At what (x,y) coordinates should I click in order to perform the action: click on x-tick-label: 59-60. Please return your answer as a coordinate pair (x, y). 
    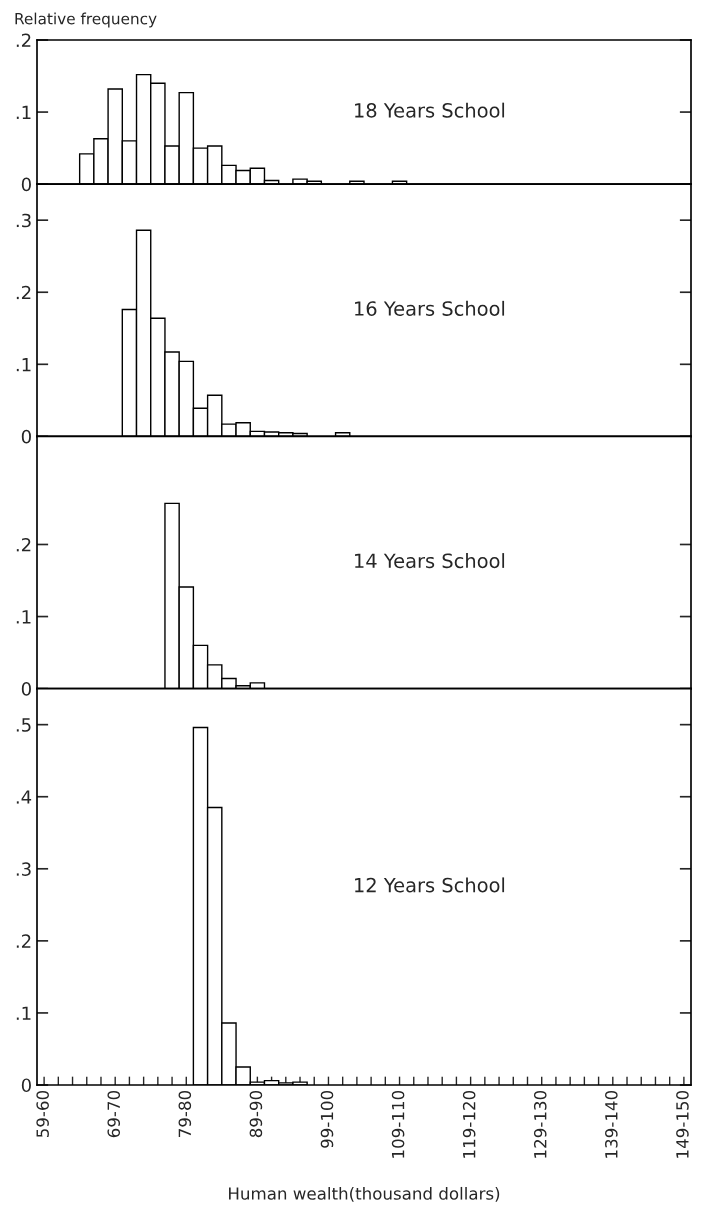
    Looking at the image, I should click on (42, 1113).